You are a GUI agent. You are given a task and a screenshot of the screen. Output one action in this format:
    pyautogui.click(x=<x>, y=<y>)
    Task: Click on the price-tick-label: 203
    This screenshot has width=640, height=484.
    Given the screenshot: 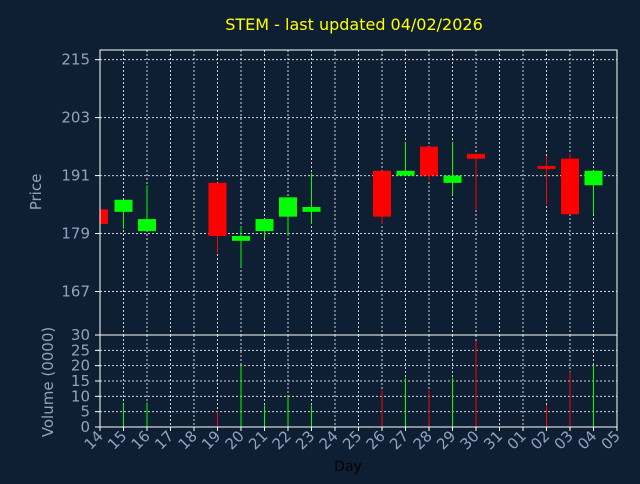 What is the action you would take?
    pyautogui.click(x=75, y=118)
    